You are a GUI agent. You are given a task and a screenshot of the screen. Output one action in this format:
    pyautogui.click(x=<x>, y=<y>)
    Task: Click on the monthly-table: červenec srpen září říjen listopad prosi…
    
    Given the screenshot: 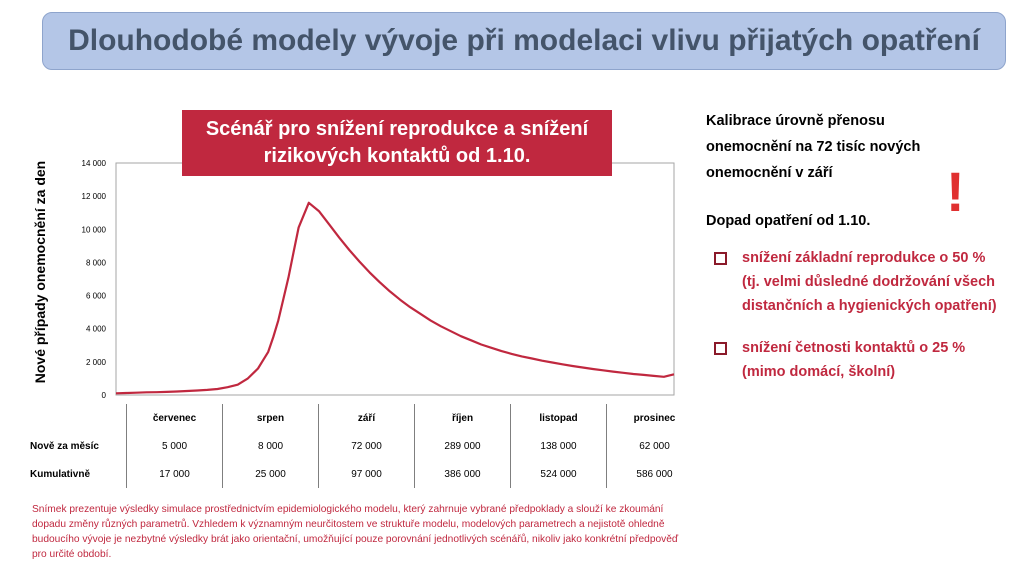 What is the action you would take?
    pyautogui.click(x=361, y=446)
    